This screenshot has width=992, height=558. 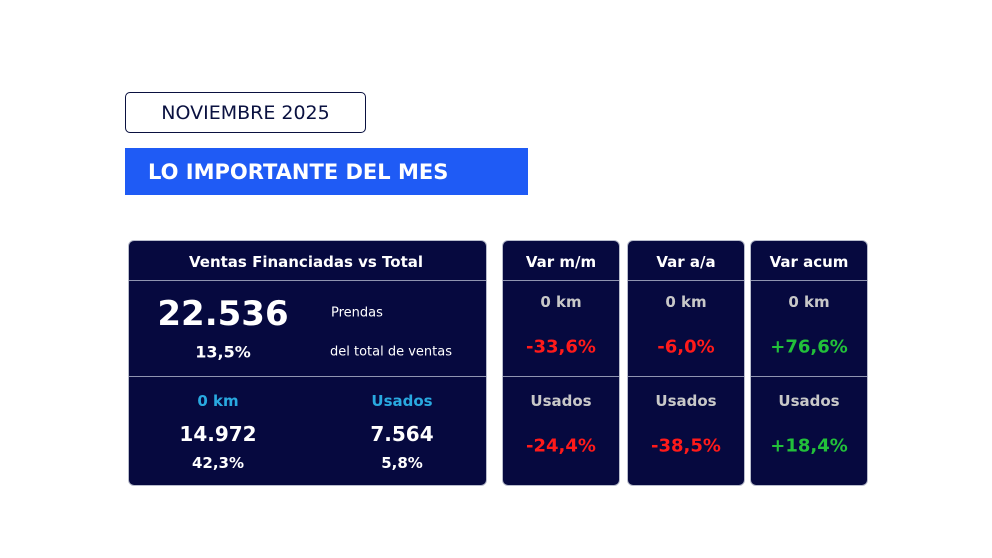 What do you see at coordinates (298, 171) in the screenshot?
I see `banner-title: LO IMPORTANTE DEL MES` at bounding box center [298, 171].